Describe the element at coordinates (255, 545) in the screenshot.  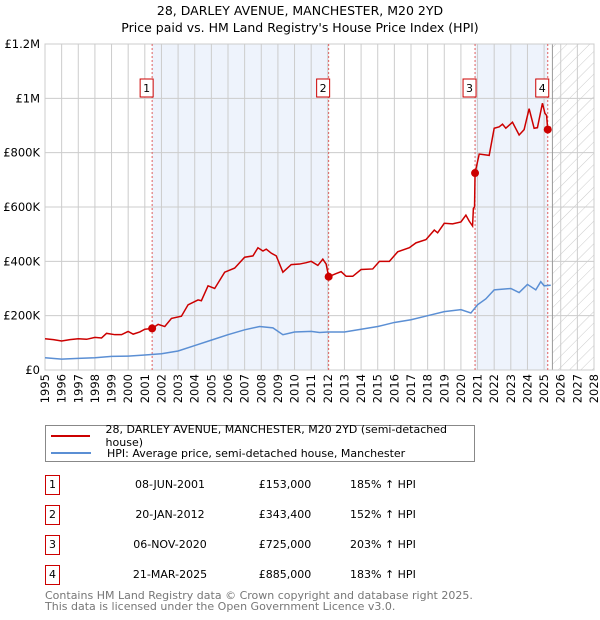
I see `transaction-row: 3 06-NOV-2020 £725,000 203% ↑ HPI` at that location.